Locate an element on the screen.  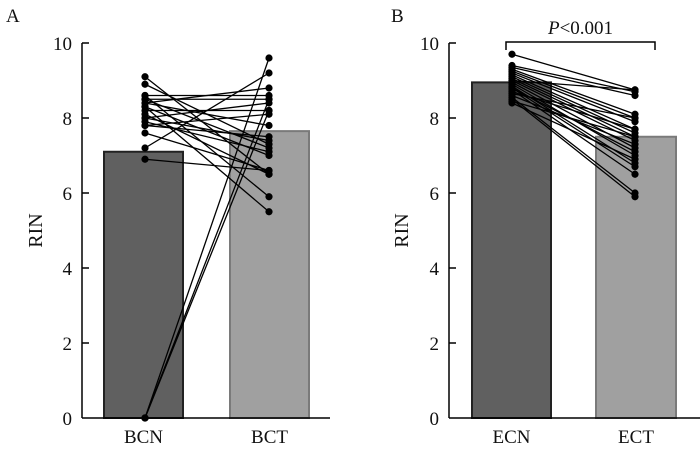
panel-label: A is located at coordinates (13, 16).